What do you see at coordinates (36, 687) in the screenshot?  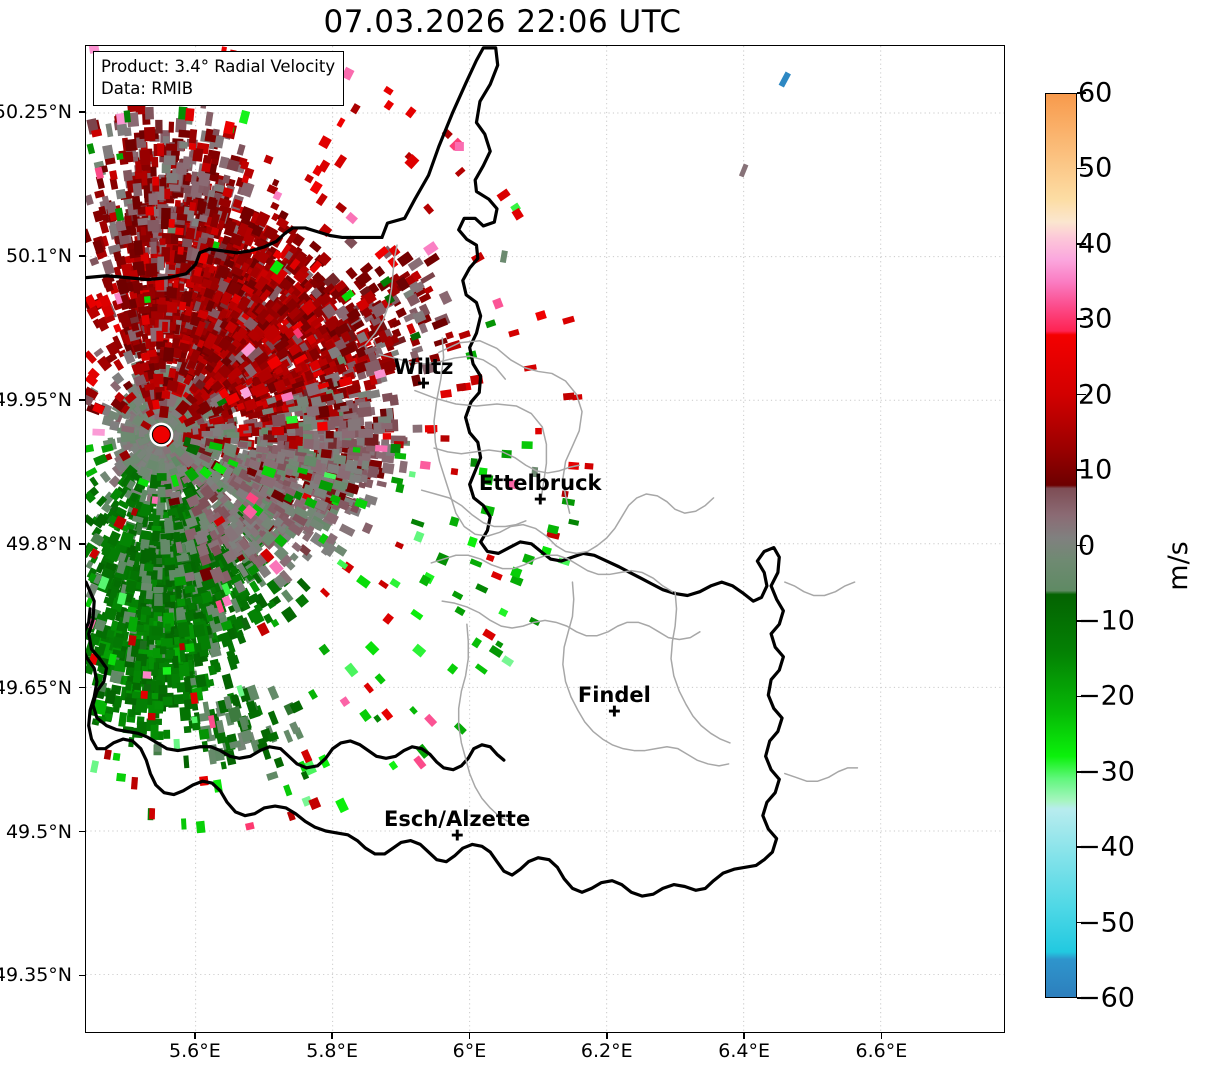 I see `y-tick-text: 49.65°N` at bounding box center [36, 687].